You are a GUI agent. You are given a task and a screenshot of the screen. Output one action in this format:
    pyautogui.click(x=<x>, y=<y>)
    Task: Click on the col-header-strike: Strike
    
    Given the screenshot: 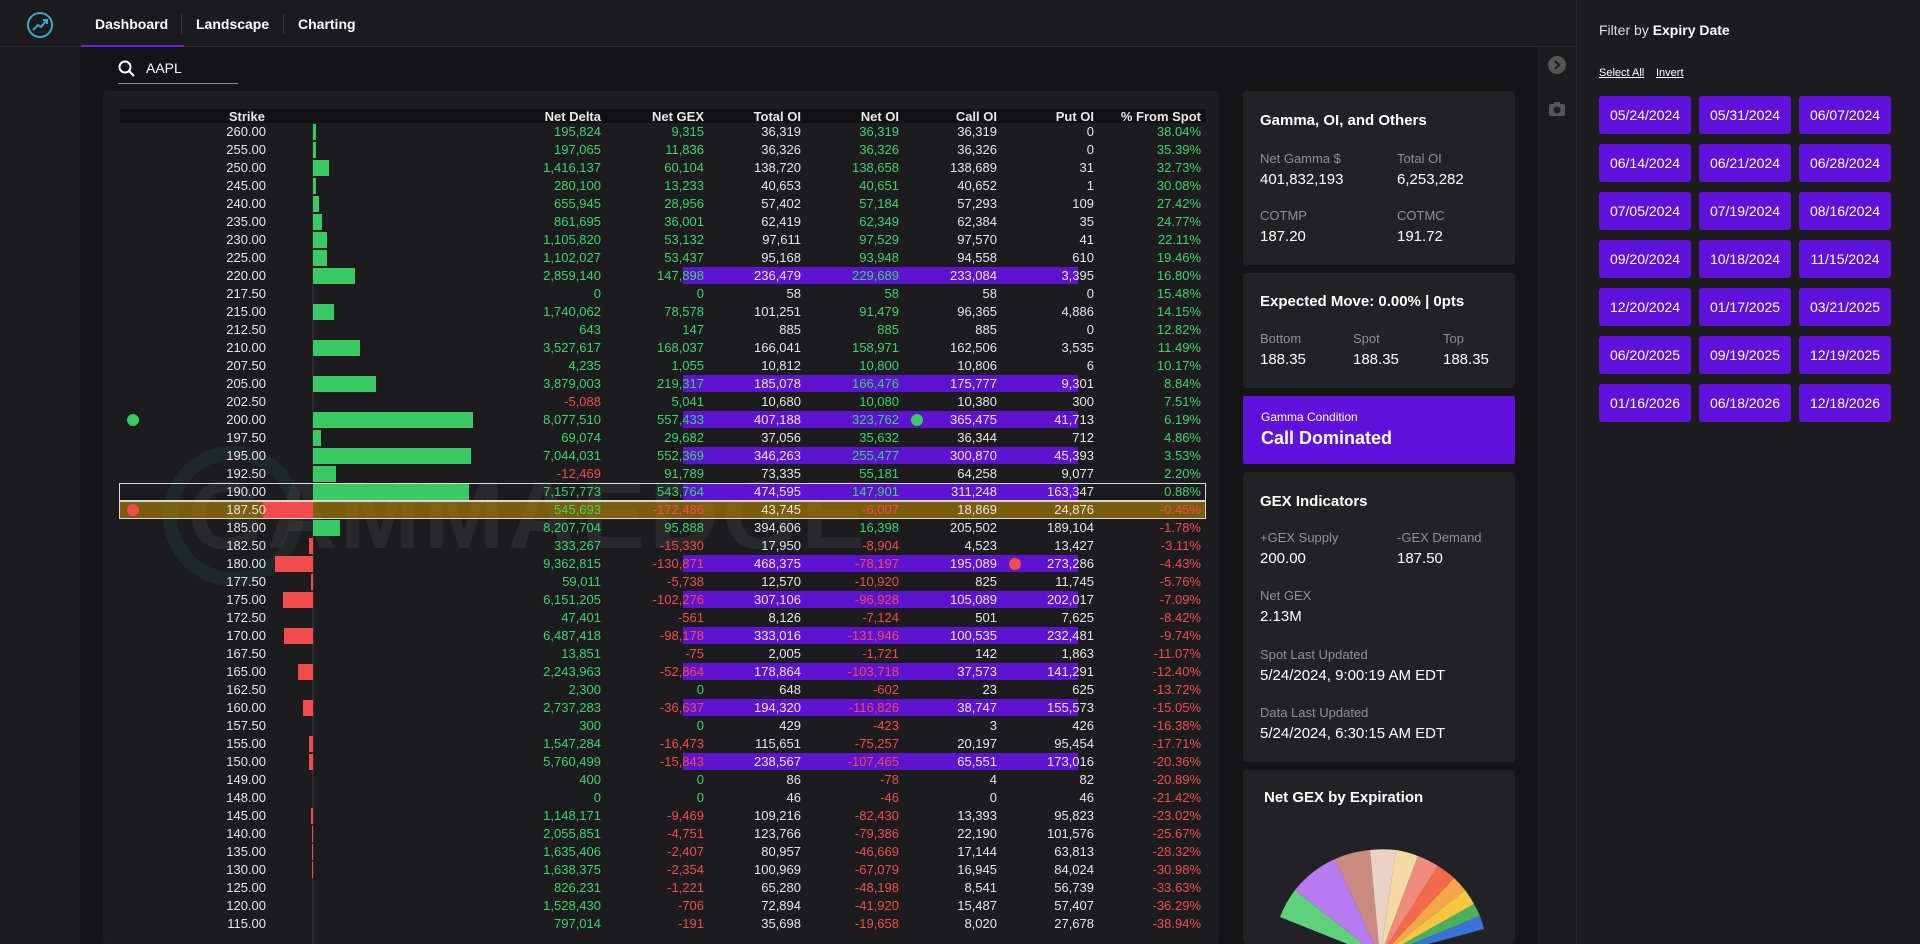 What is the action you would take?
    pyautogui.click(x=246, y=116)
    